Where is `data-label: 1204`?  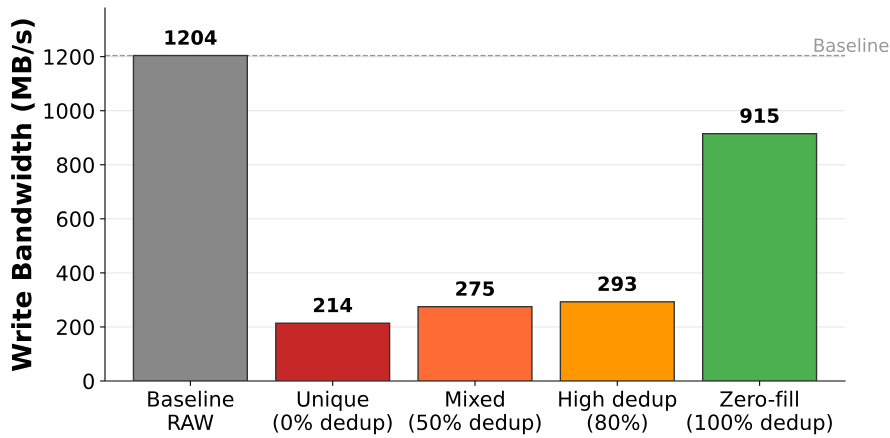 data-label: 1204 is located at coordinates (191, 37).